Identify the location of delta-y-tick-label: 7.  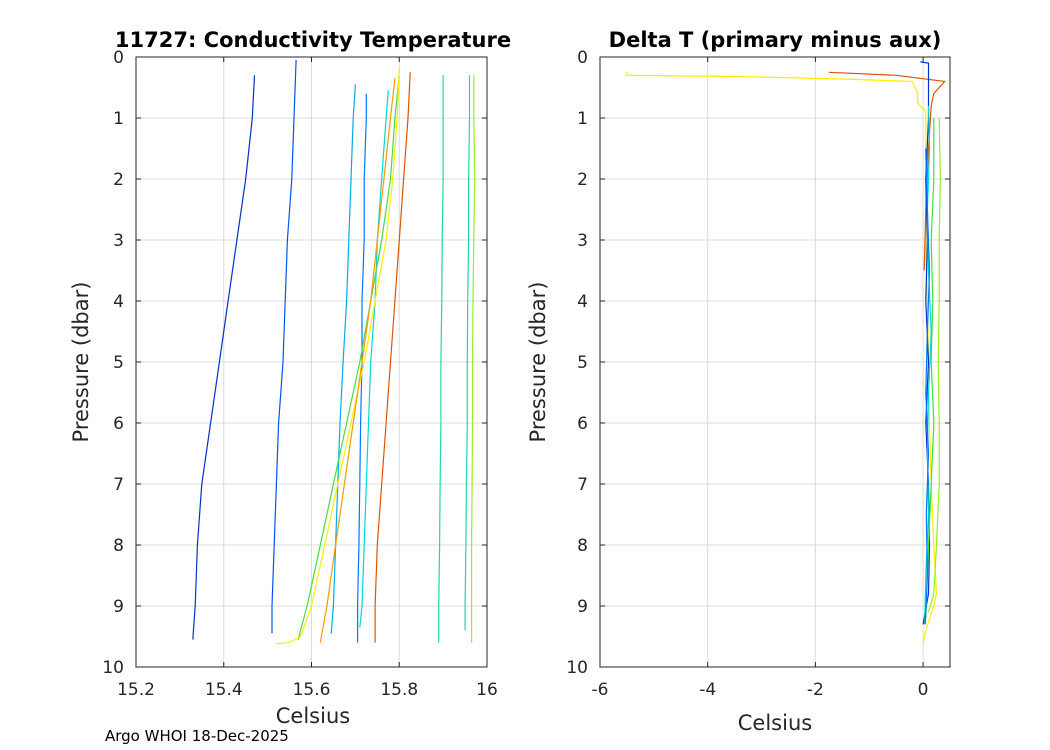
(582, 485).